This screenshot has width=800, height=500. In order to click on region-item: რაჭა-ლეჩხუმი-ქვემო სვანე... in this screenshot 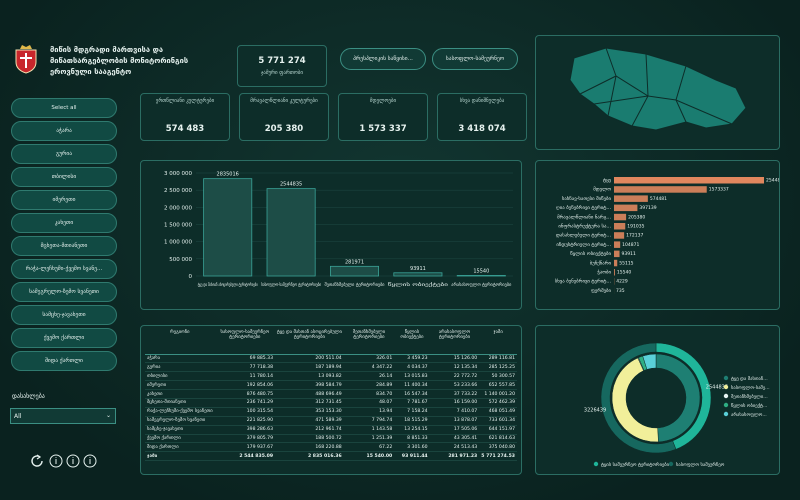, I will do `click(64, 269)`.